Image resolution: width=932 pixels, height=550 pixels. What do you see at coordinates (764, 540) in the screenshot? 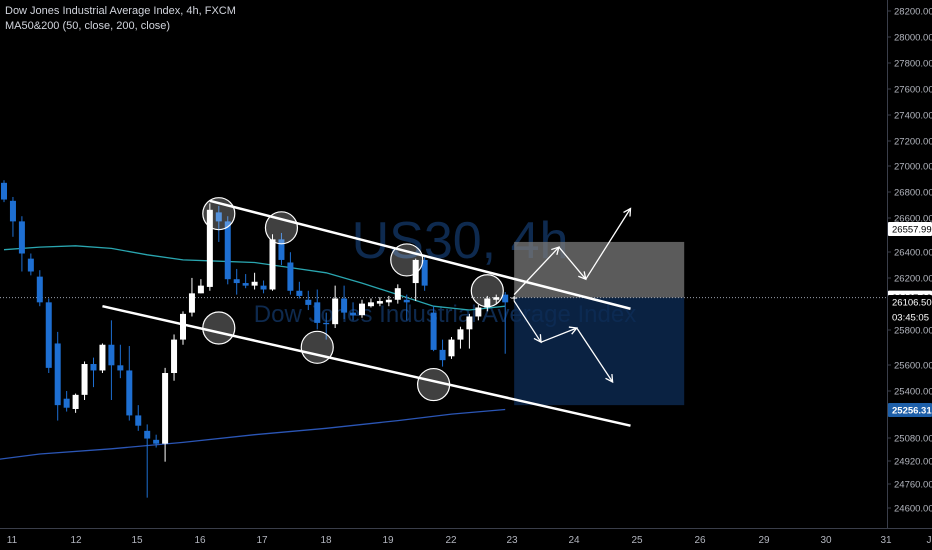
I see `x-tick-label: 29` at bounding box center [764, 540].